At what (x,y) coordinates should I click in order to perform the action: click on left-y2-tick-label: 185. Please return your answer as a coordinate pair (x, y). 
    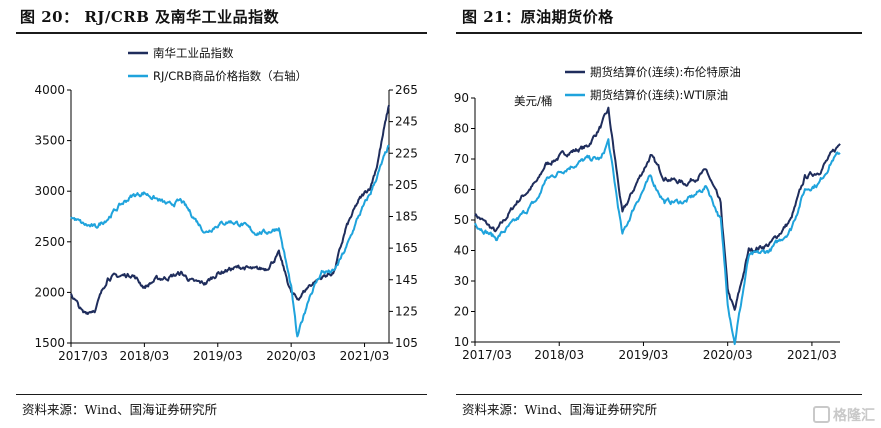
    Looking at the image, I should click on (406, 217).